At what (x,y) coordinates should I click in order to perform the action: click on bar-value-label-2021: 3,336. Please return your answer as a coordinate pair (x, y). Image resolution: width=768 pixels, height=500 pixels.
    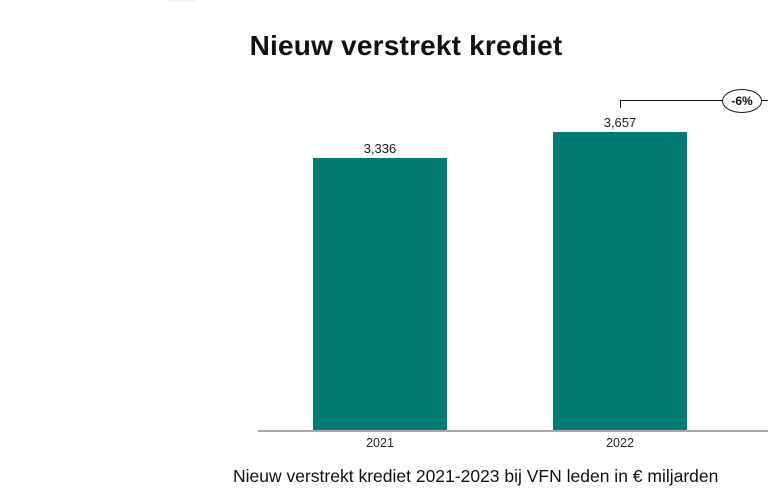
    Looking at the image, I should click on (380, 148).